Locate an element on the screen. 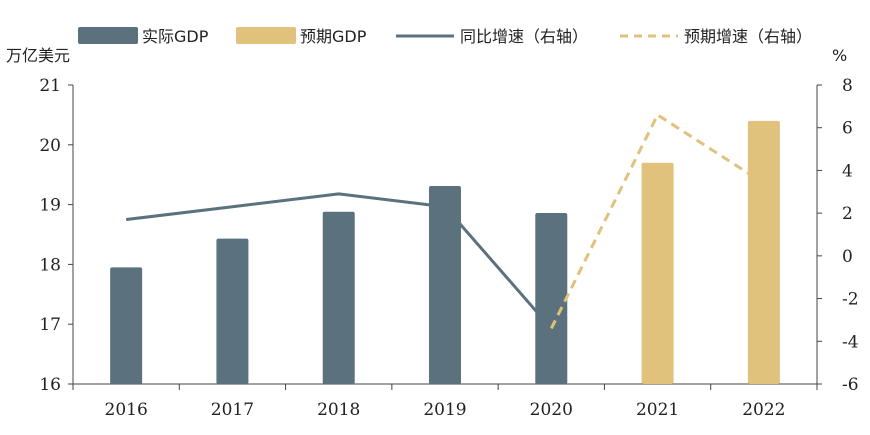  line-forecast-growth is located at coordinates (657, 221).